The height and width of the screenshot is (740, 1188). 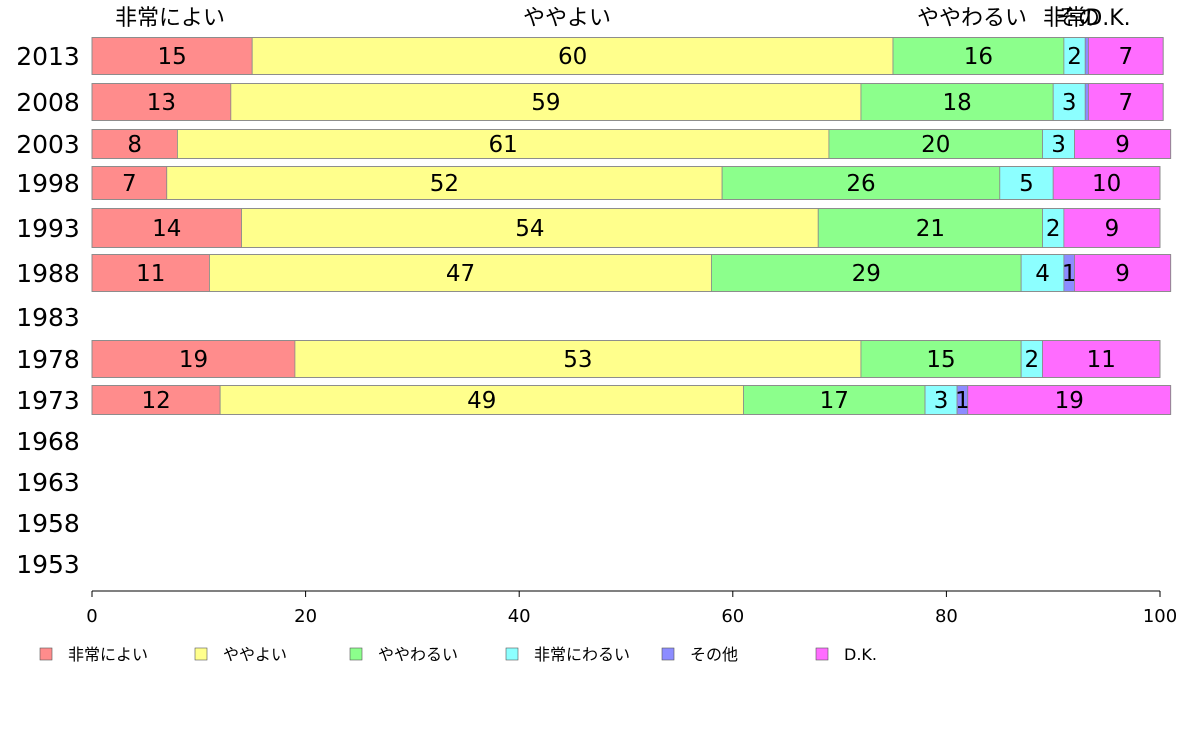 I want to click on top-category-label: その, so click(x=1078, y=18).